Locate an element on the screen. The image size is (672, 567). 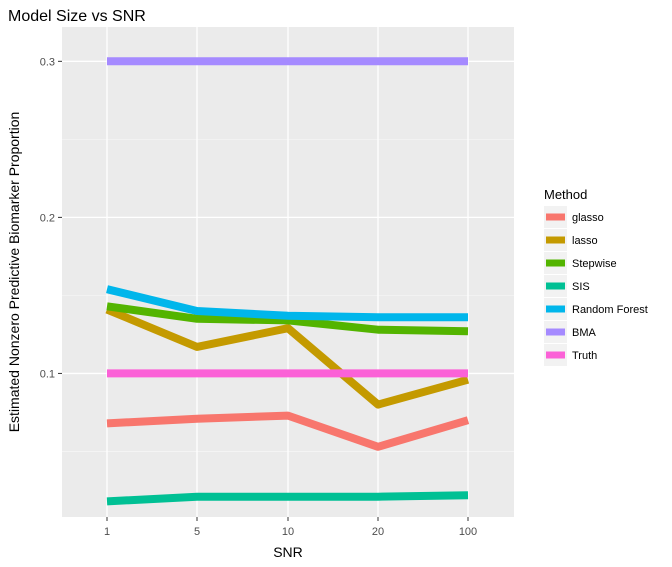
series-line-random-forest is located at coordinates (287, 303).